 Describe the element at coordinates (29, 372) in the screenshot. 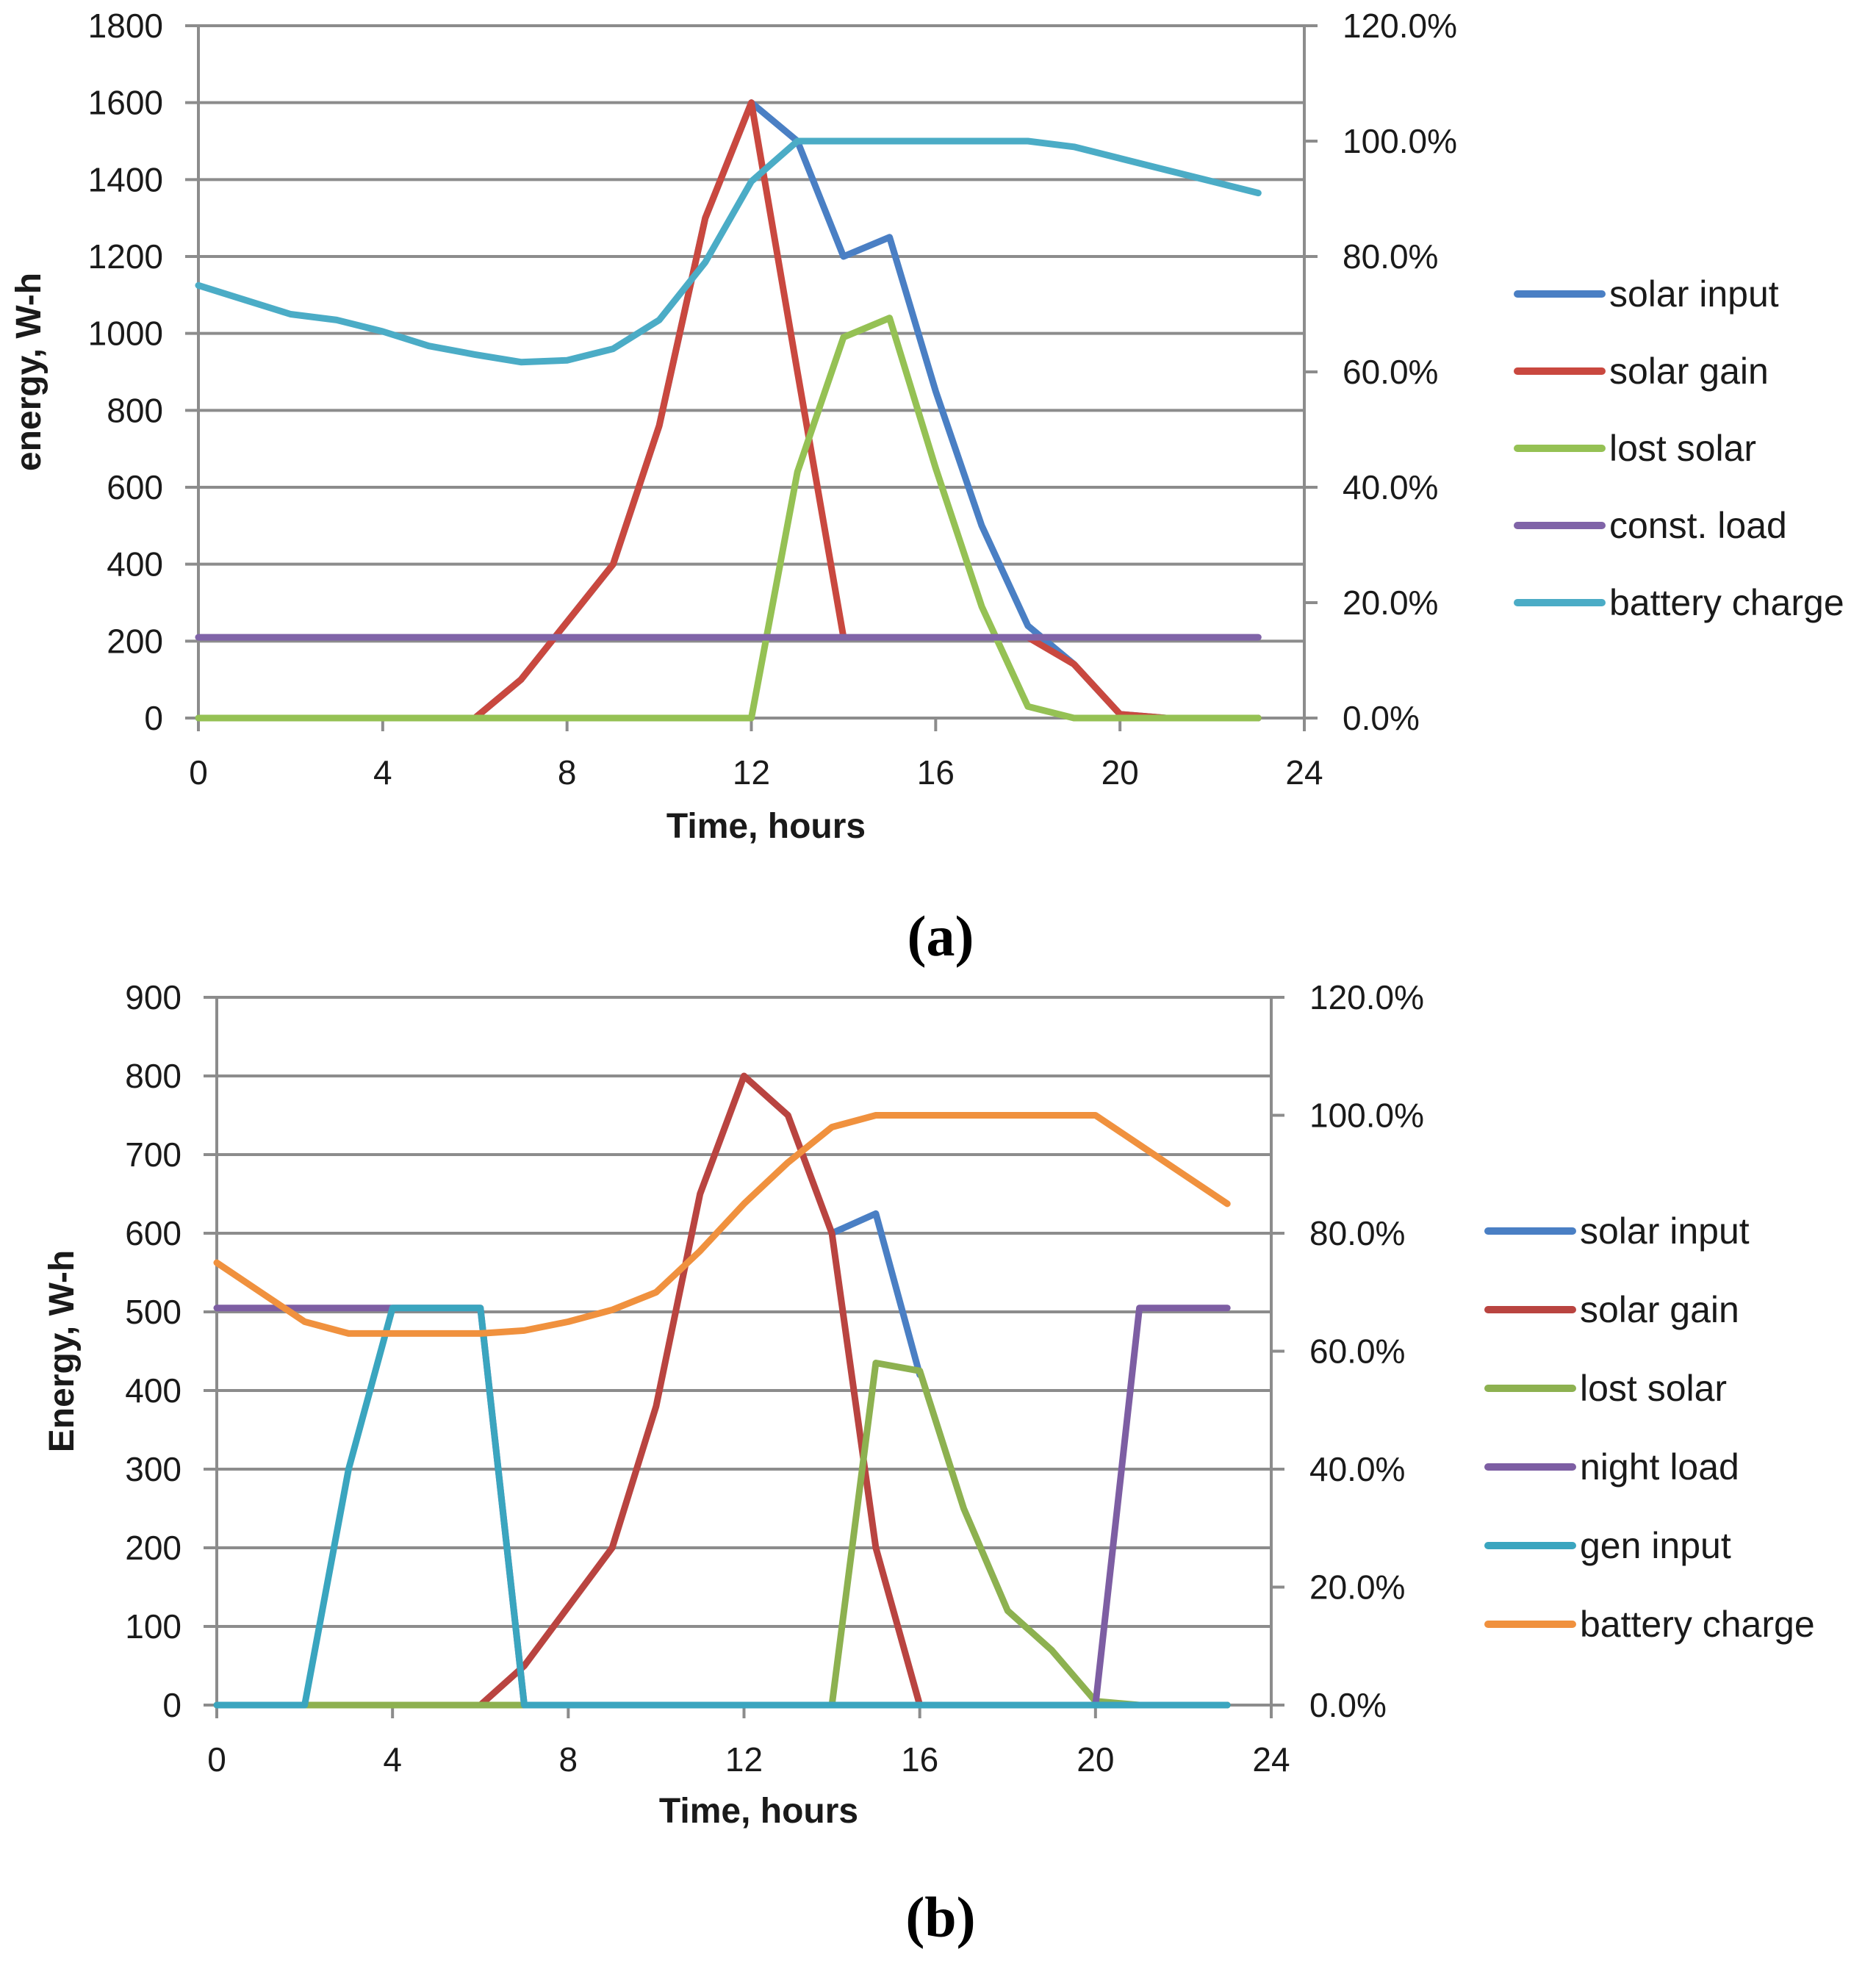

I see `y-axis-label: energy, W-h` at that location.